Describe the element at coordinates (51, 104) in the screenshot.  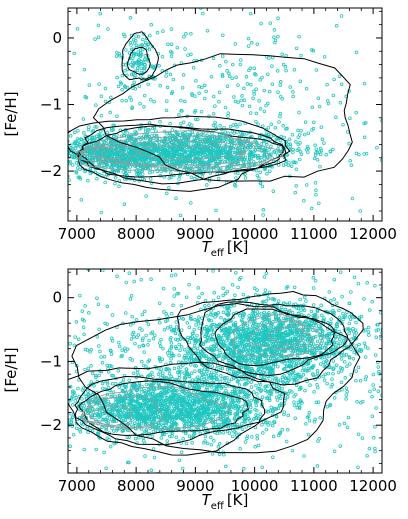
I see `top-y-tick-labels: 0 −1 −2` at that location.